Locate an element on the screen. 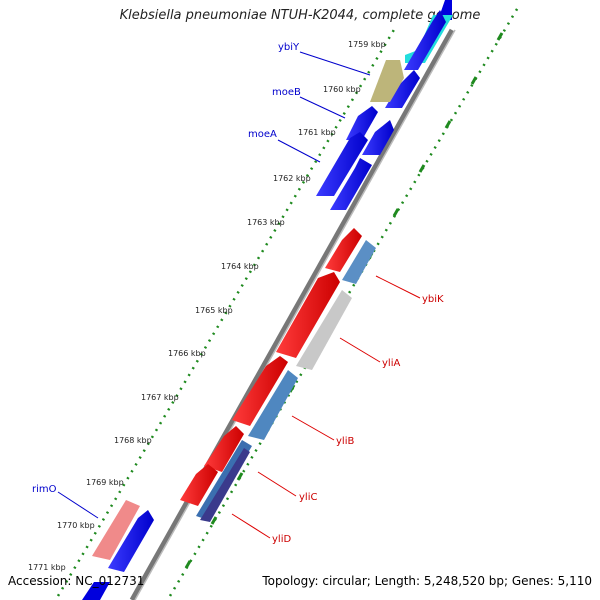 The height and width of the screenshot is (600, 600). kbp-label: 1761 kbp is located at coordinates (317, 132).